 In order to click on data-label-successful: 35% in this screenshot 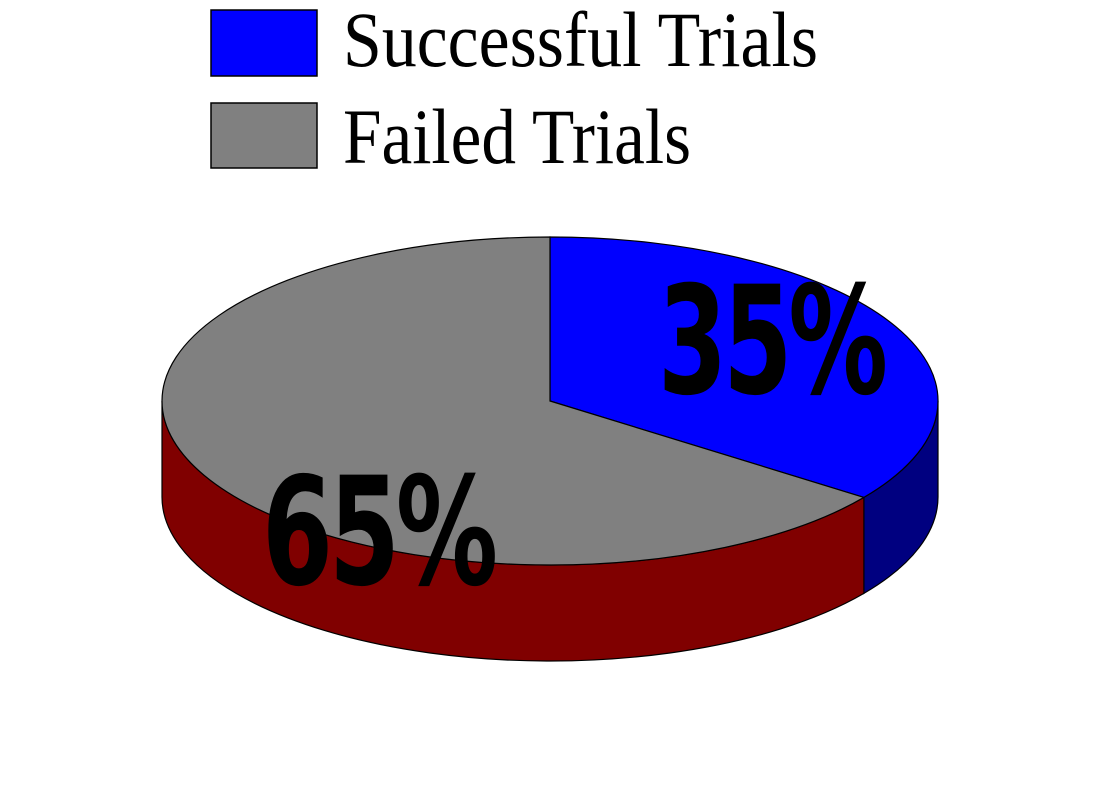, I will do `click(771, 342)`.